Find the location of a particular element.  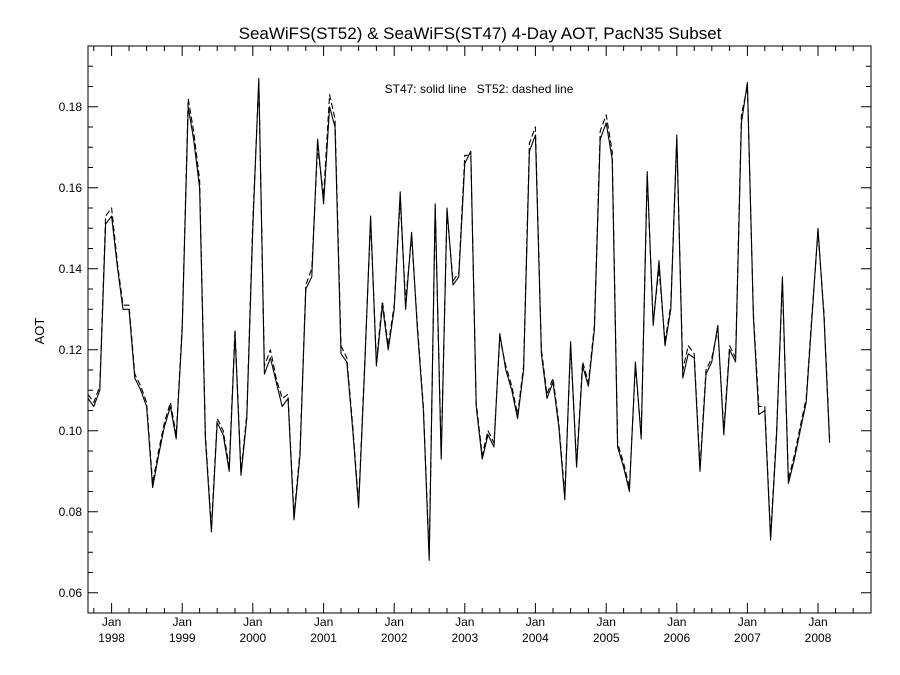

y-tick-label: 0.12 is located at coordinates (71, 350).